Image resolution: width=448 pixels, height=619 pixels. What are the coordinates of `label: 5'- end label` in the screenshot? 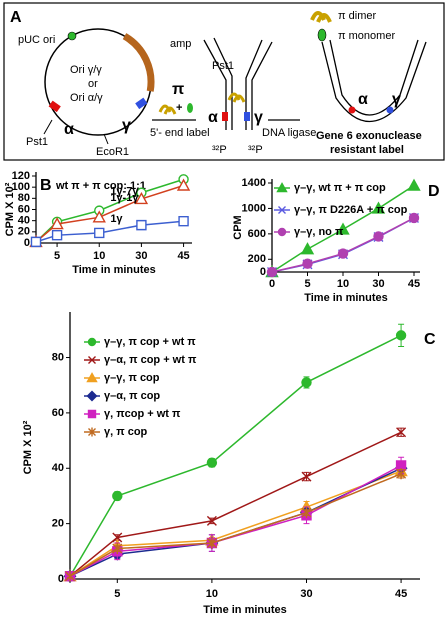 It's located at (180, 133).